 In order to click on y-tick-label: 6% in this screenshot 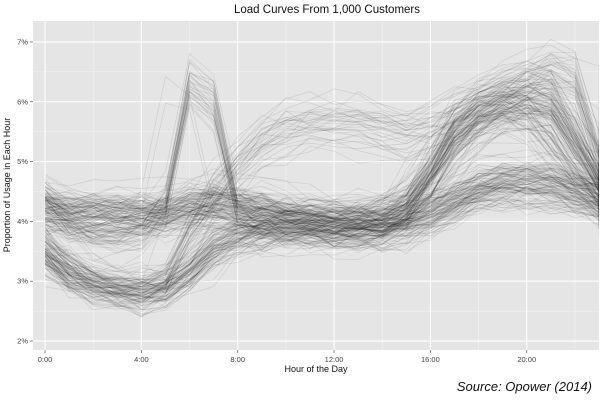, I will do `click(22, 101)`.